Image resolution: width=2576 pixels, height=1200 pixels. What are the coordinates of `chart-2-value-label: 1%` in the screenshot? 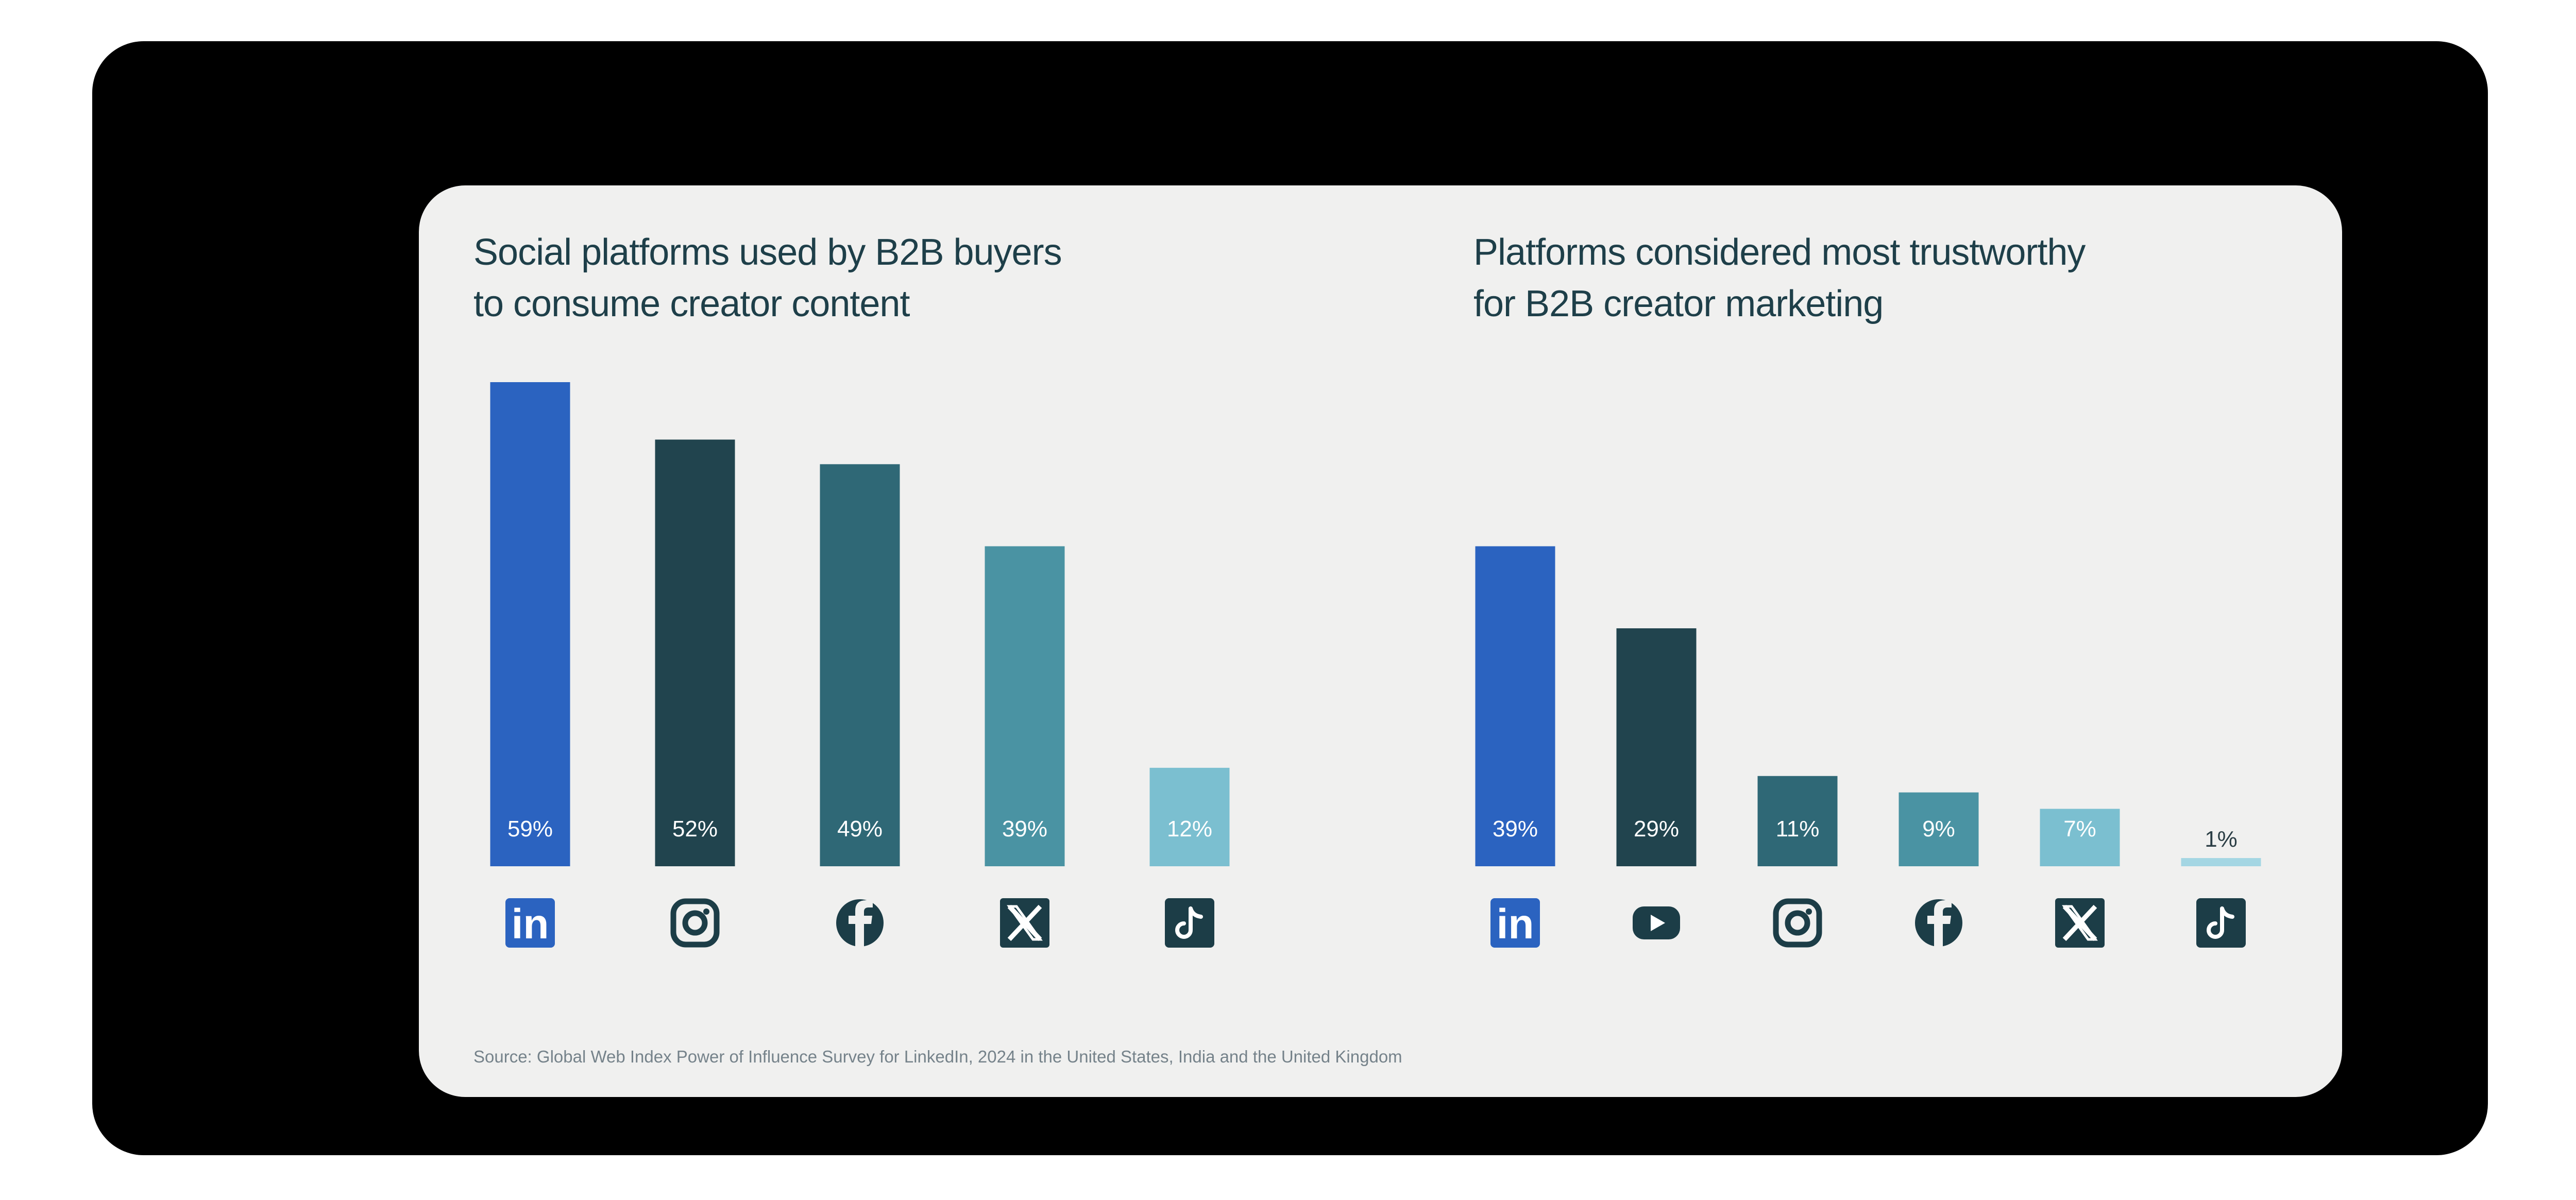 It's located at (2221, 839).